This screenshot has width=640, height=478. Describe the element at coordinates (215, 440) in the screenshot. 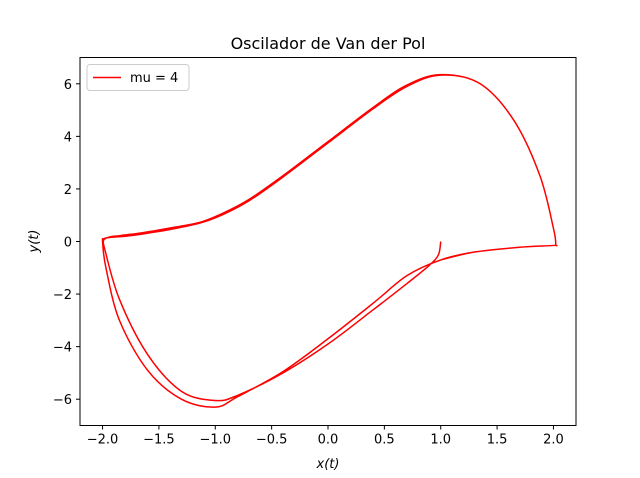

I see `x-tick-label: −1.0` at that location.